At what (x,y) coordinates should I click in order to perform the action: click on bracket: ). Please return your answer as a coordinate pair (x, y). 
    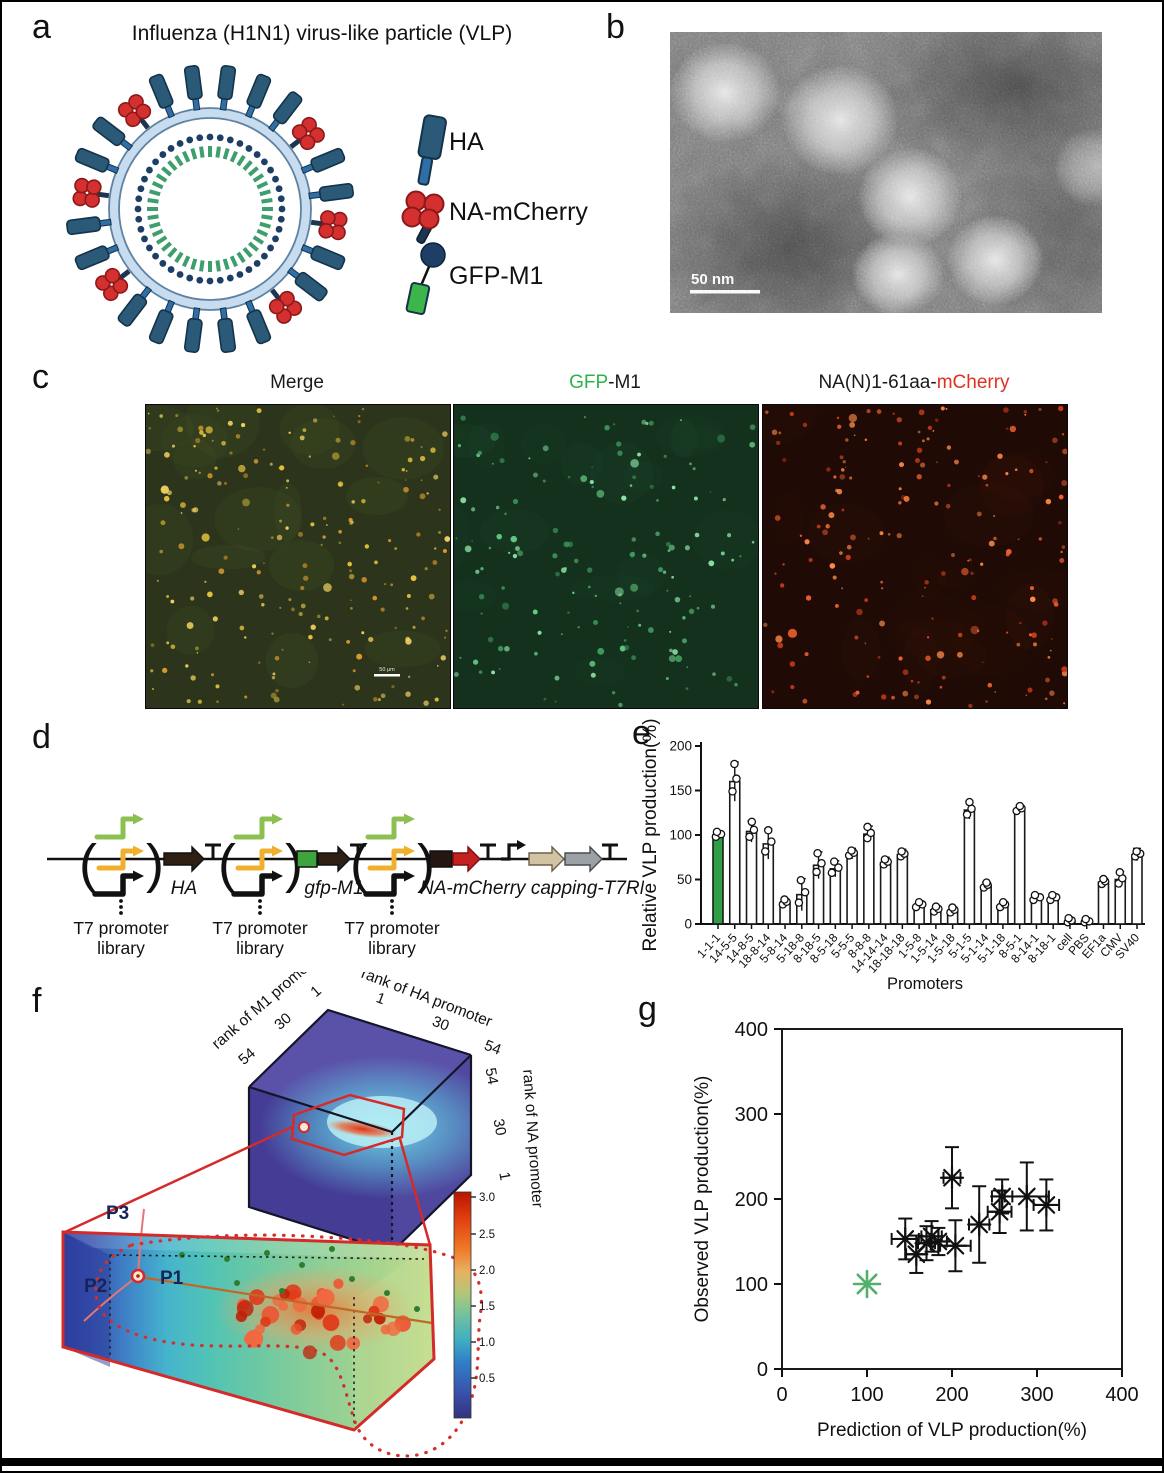
    Looking at the image, I should click on (426, 864).